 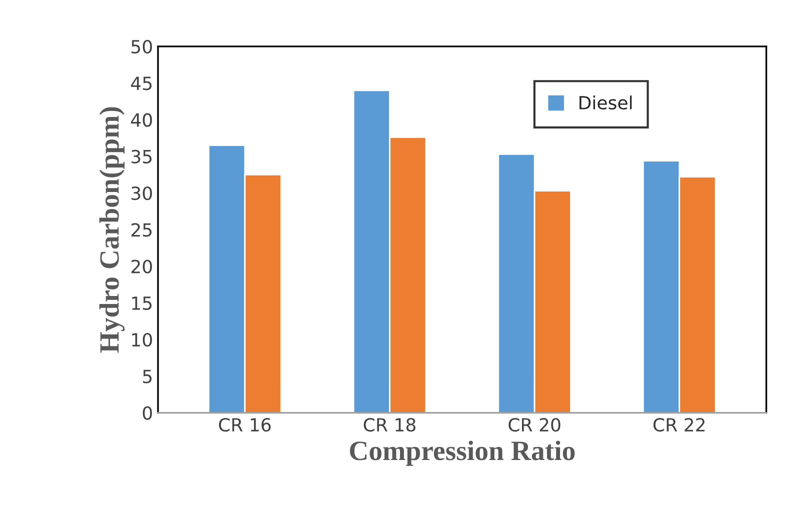 I want to click on y-tick-label: 35, so click(x=142, y=157).